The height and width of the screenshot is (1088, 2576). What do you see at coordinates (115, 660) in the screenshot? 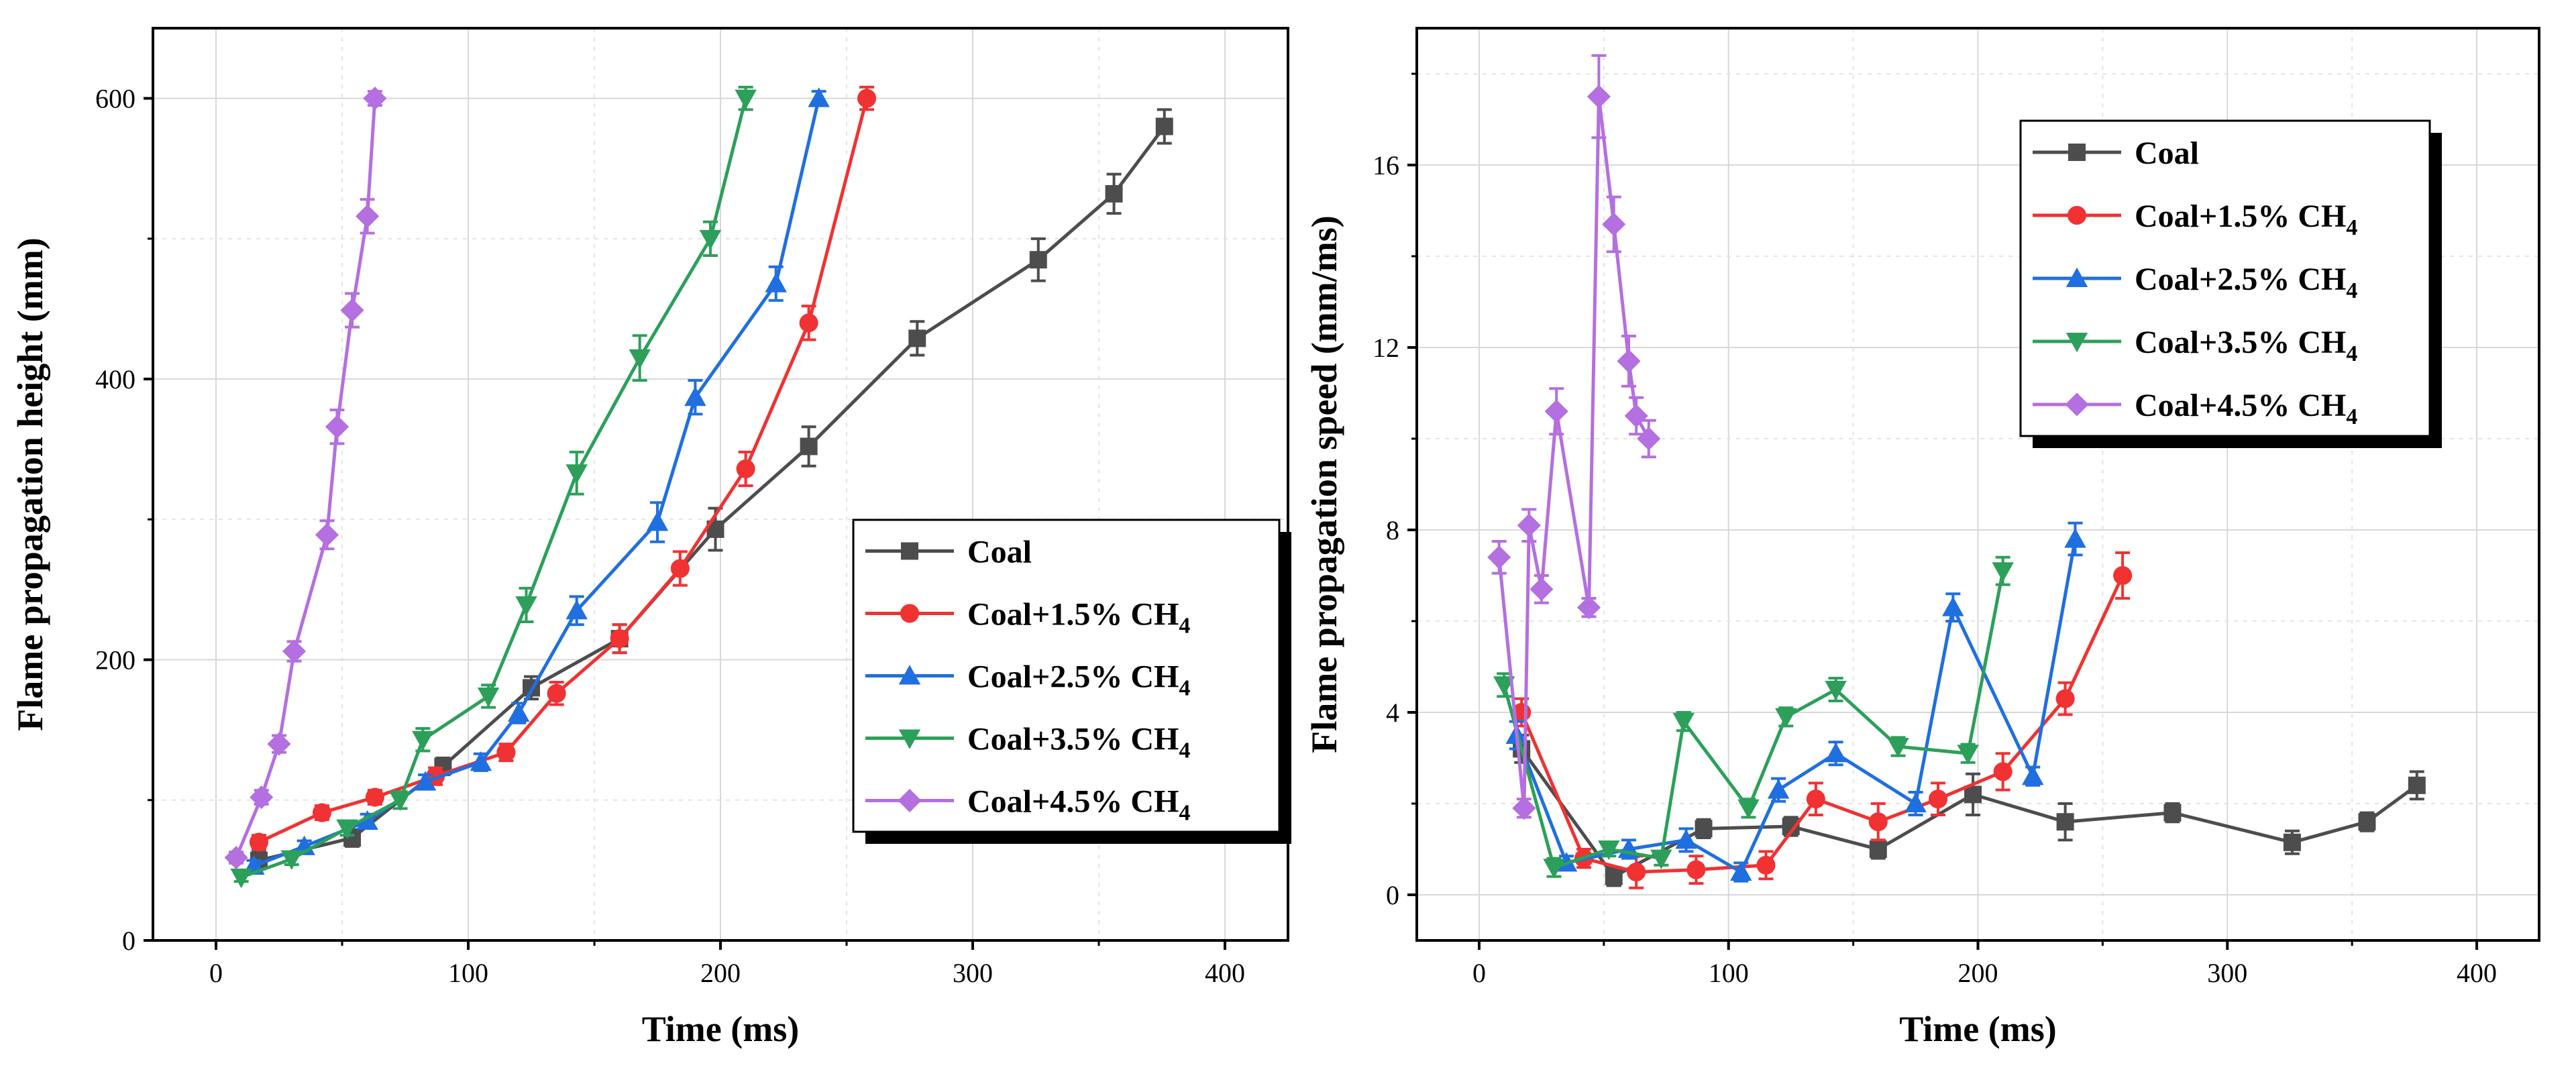
I see `y-tick-label: 200` at bounding box center [115, 660].